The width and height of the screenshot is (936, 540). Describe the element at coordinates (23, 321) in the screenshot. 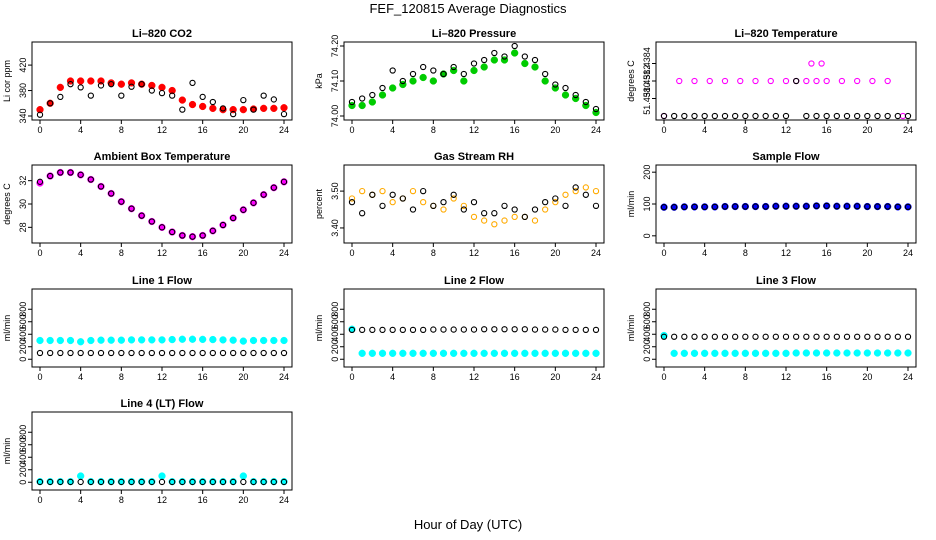

I see `y-tick-label: 600` at that location.